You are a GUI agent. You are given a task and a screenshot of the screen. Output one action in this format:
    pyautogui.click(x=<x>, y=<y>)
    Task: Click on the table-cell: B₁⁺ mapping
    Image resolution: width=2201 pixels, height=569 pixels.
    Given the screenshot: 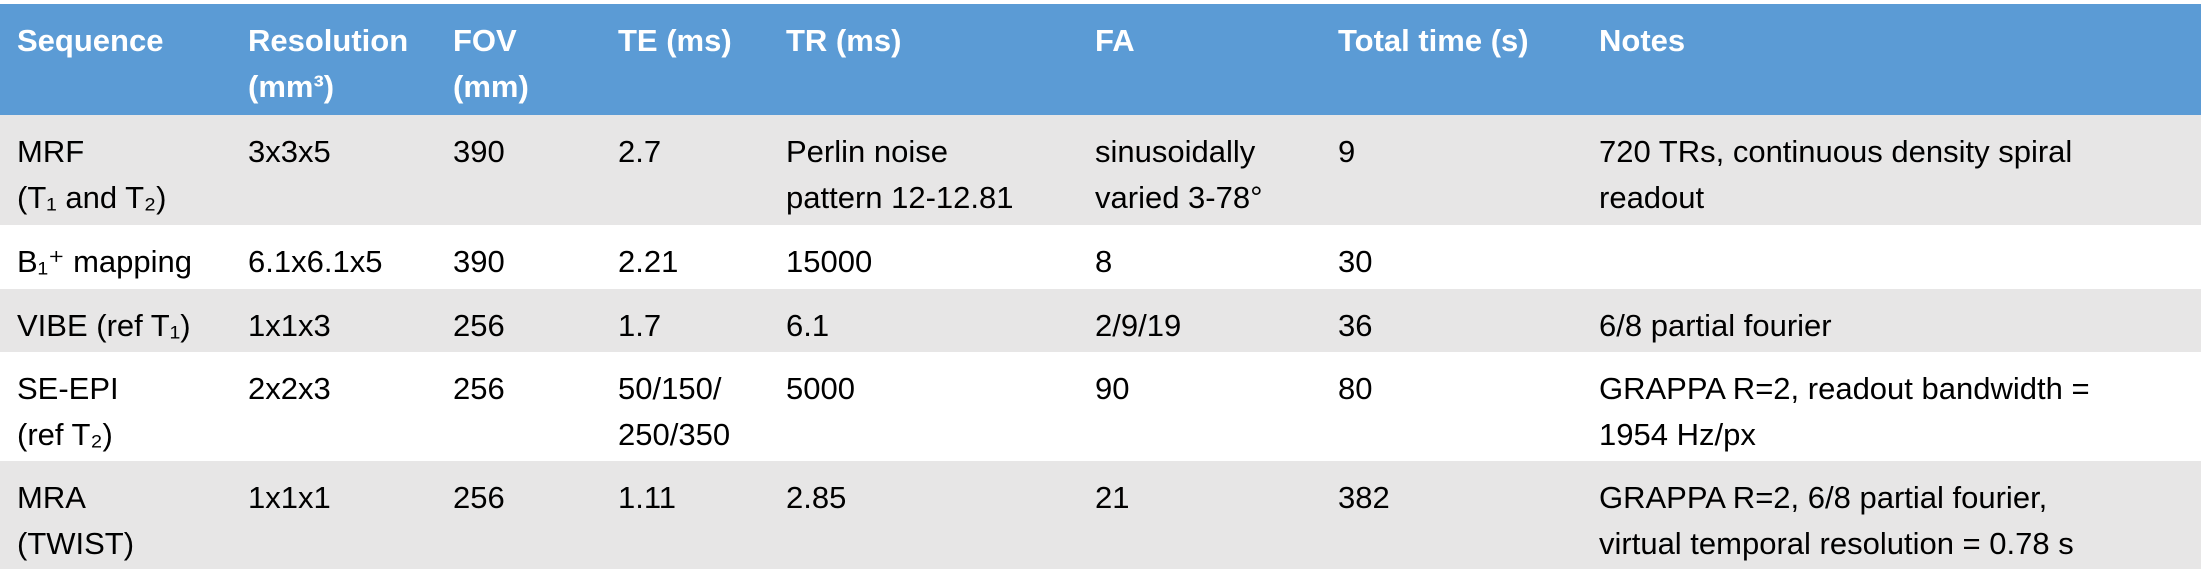 What is the action you would take?
    pyautogui.click(x=104, y=262)
    